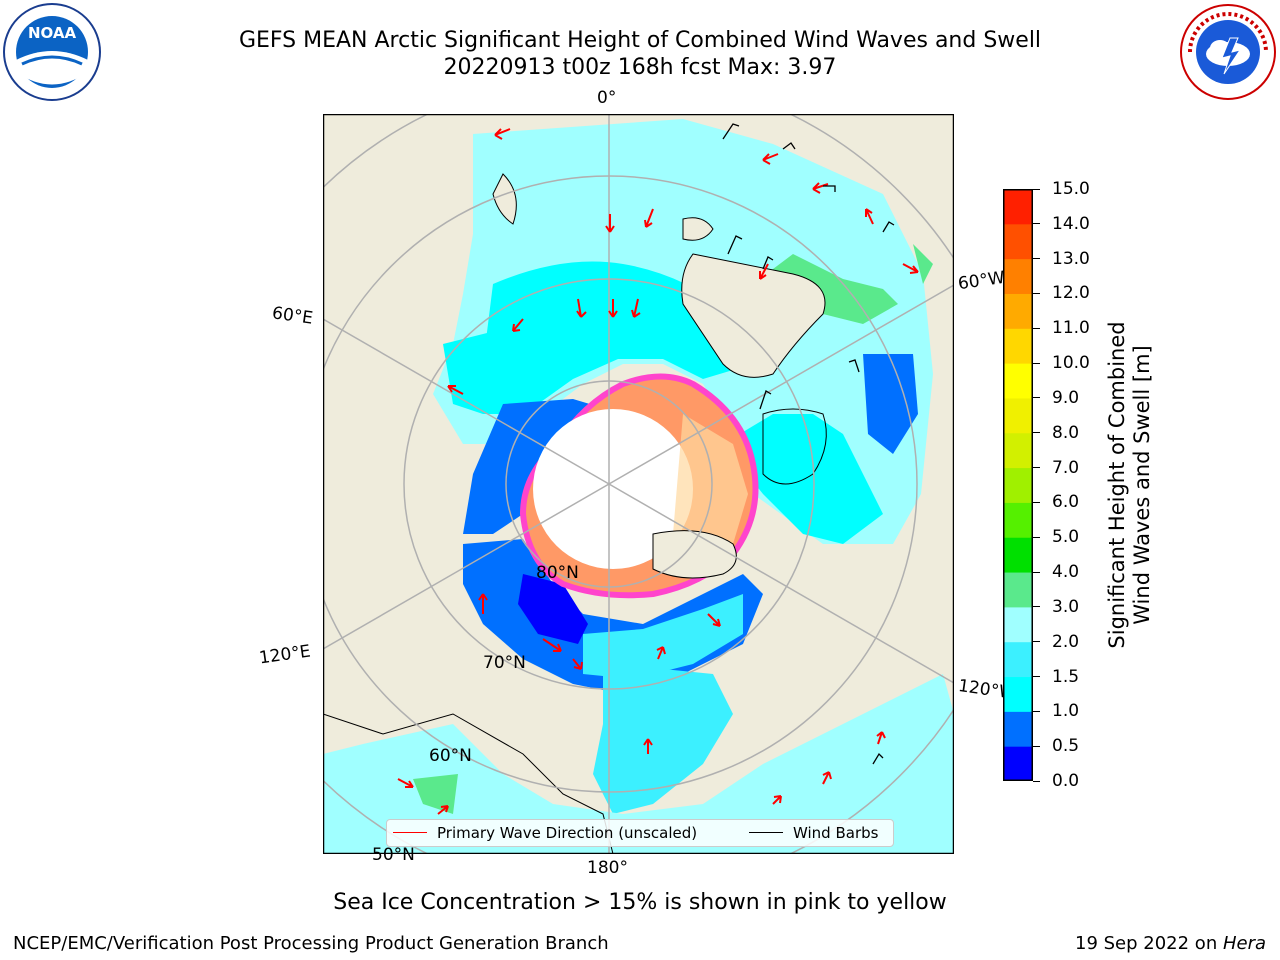 The image size is (1280, 960). Describe the element at coordinates (1066, 641) in the screenshot. I see `colorbar-tick-label: 2.0` at that location.